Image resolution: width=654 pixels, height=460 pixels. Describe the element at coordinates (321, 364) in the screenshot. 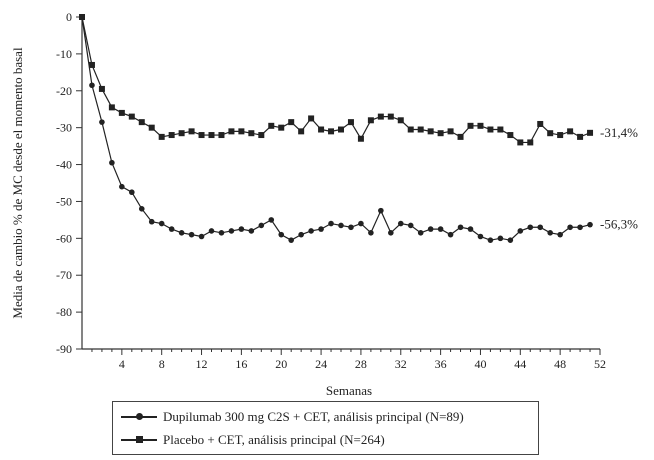

I see `x-tick-label: 24` at that location.